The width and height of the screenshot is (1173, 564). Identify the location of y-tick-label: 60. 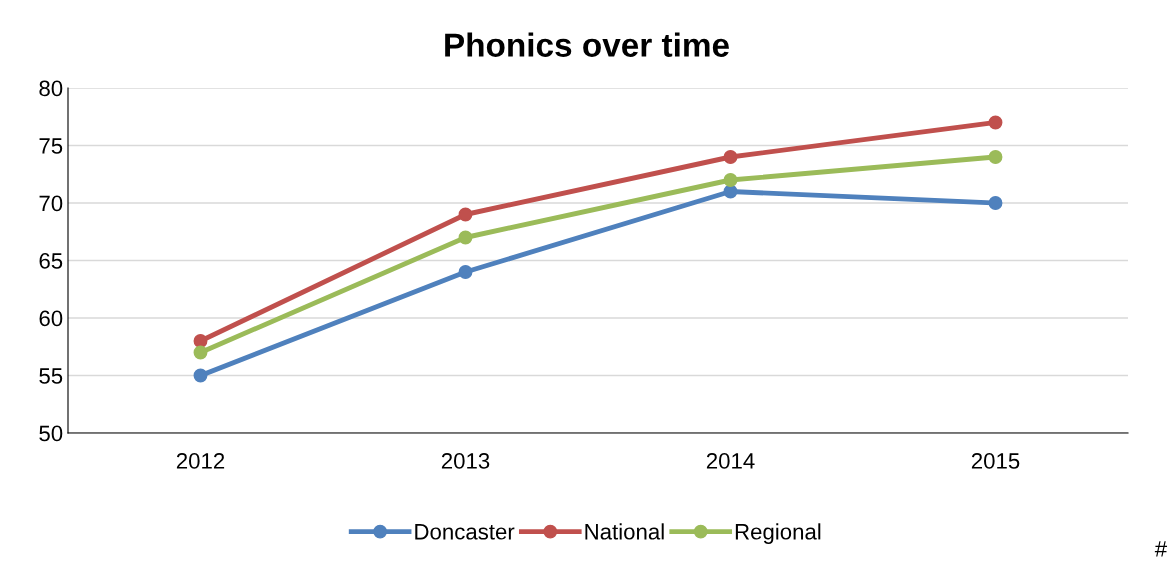
(51, 318).